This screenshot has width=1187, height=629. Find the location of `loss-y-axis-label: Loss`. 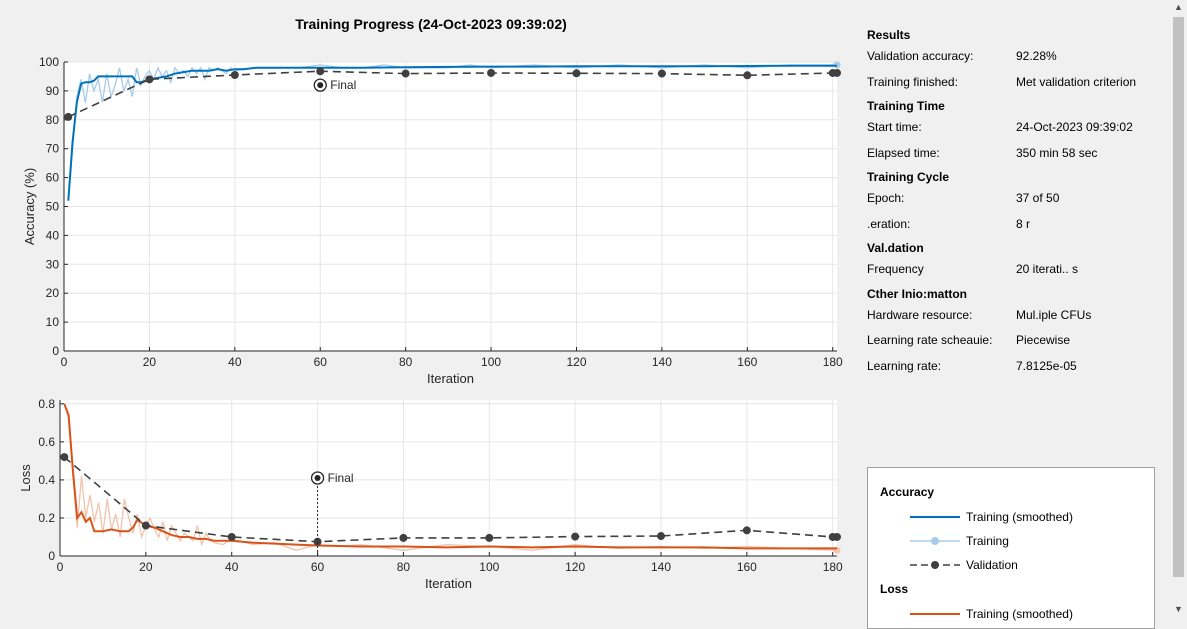

loss-y-axis-label: Loss is located at coordinates (25, 478).